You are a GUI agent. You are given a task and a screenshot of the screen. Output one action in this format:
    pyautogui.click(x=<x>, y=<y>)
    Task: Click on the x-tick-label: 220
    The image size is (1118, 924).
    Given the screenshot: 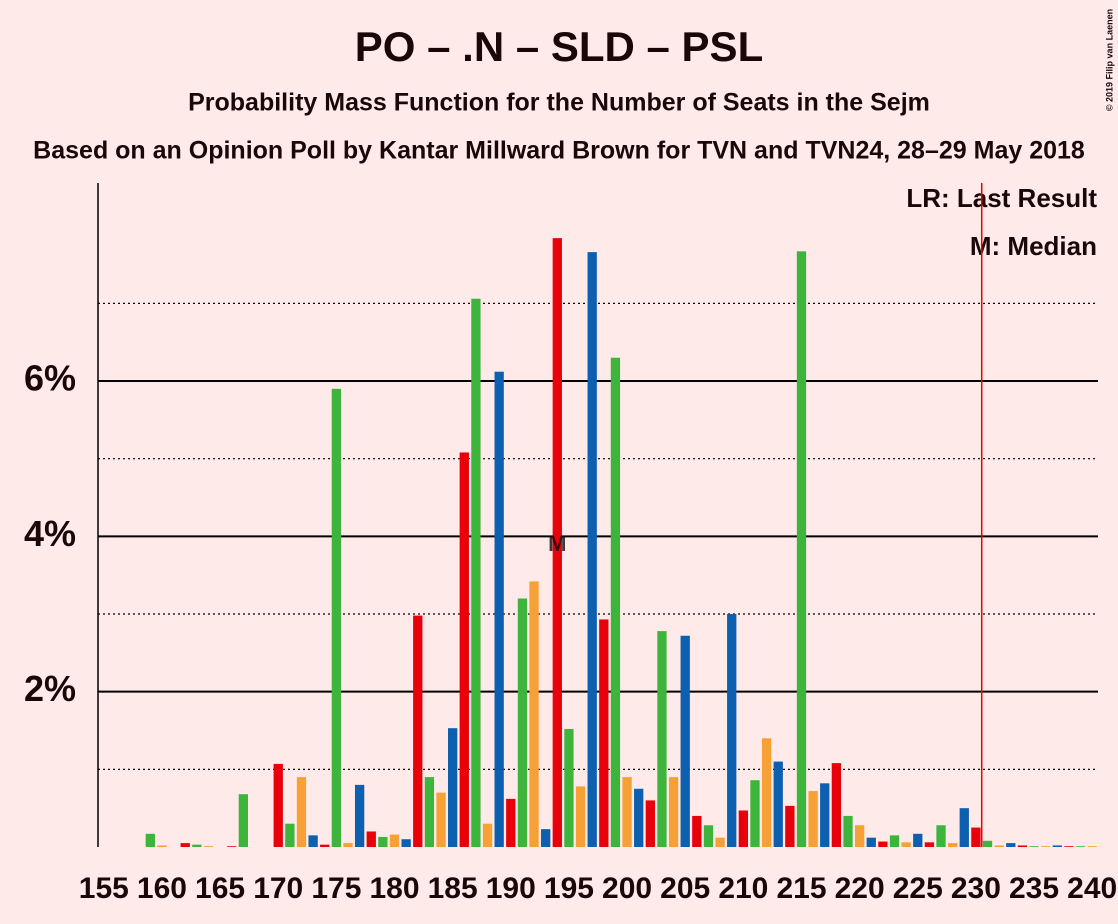 What is the action you would take?
    pyautogui.click(x=860, y=888)
    